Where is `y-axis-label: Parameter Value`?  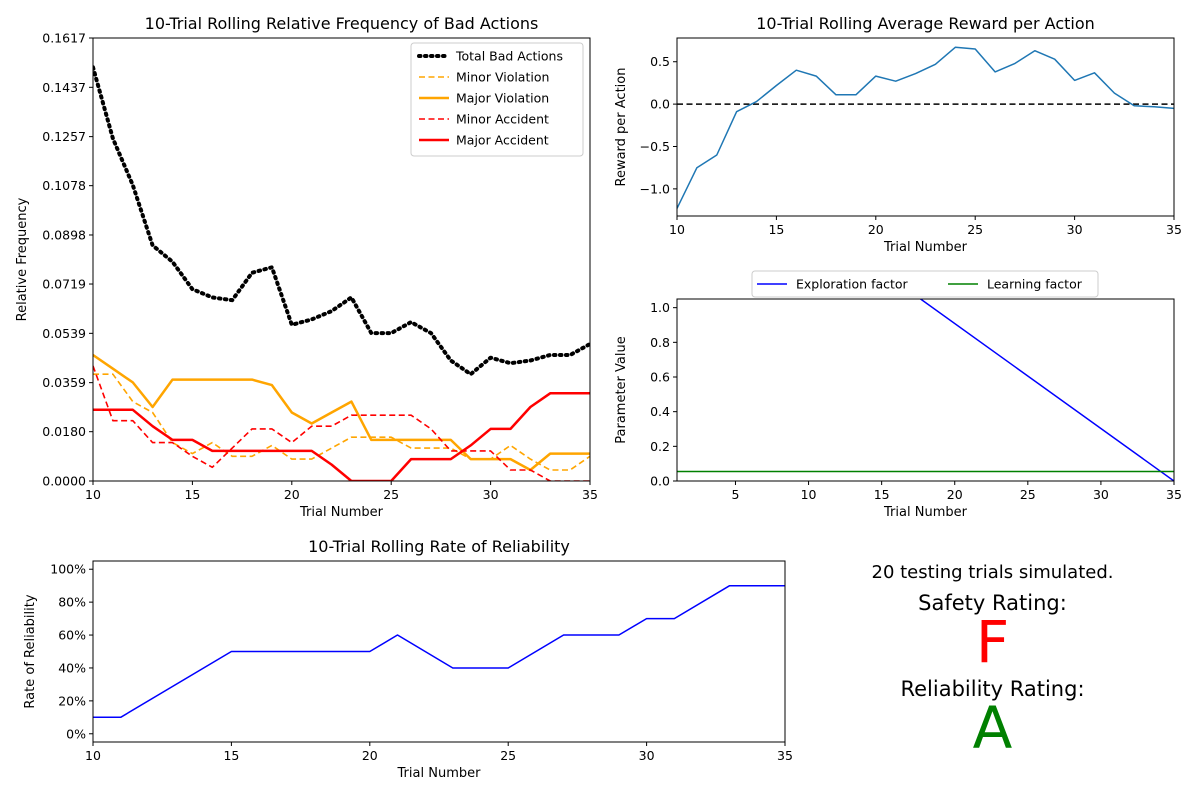
y-axis-label: Parameter Value is located at coordinates (621, 389).